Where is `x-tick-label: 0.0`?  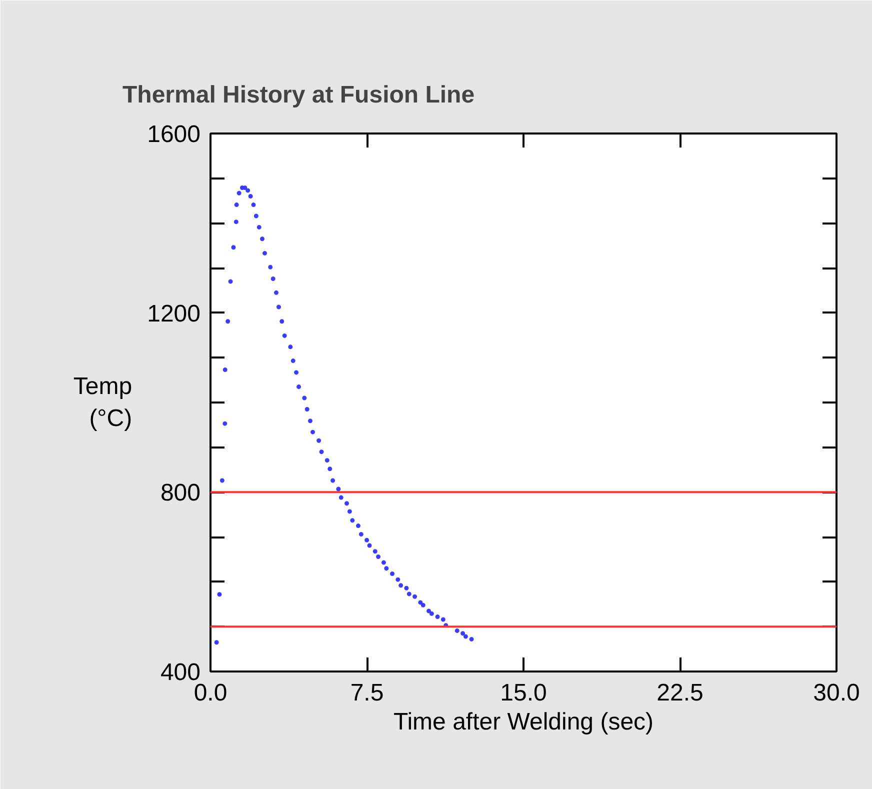 x-tick-label: 0.0 is located at coordinates (211, 693).